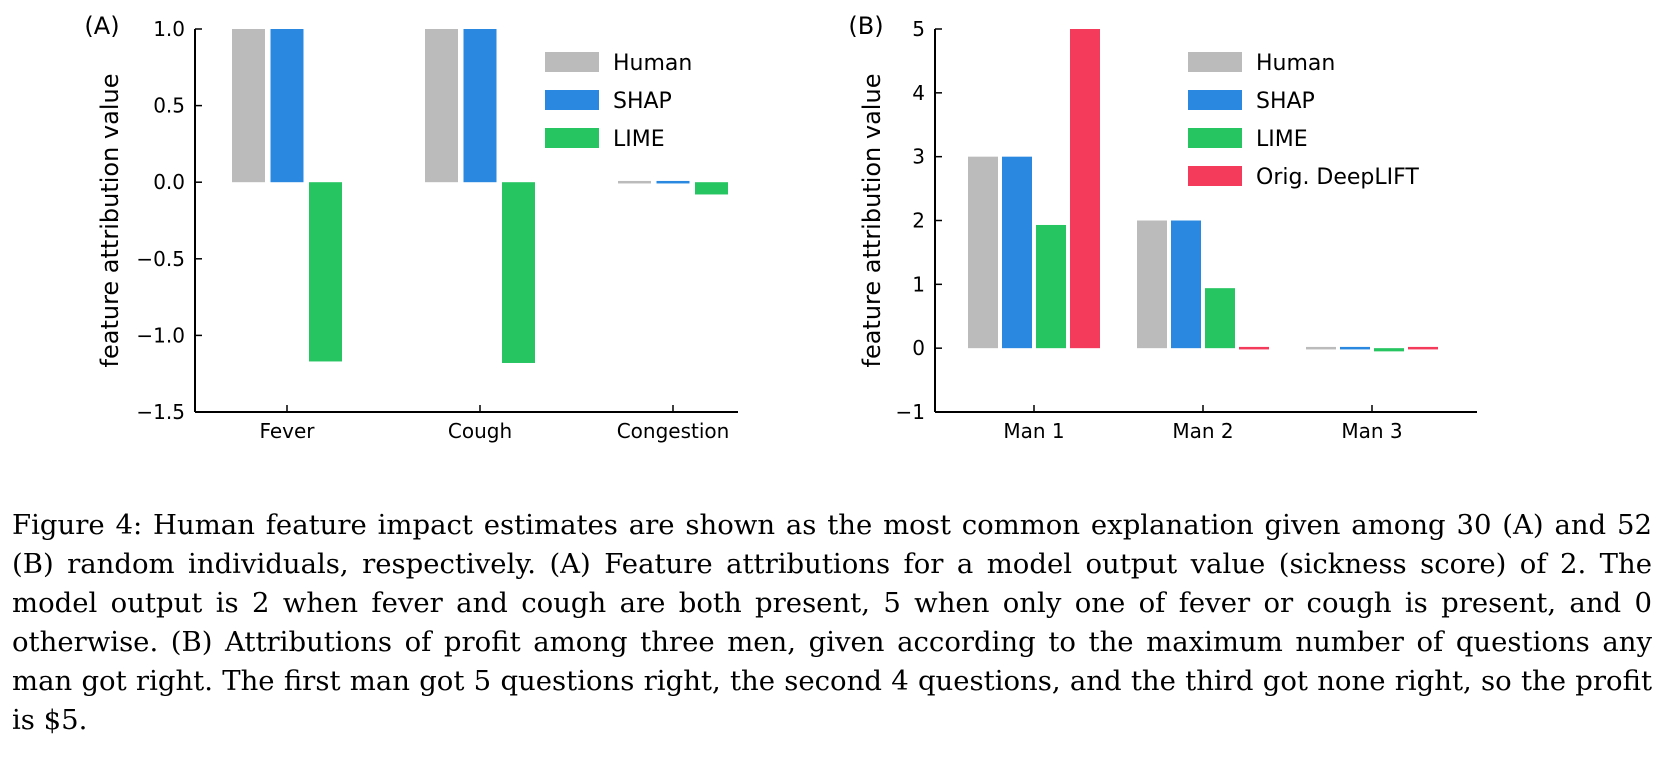  Describe the element at coordinates (160, 412) in the screenshot. I see `y-tick-label: −1.5` at that location.